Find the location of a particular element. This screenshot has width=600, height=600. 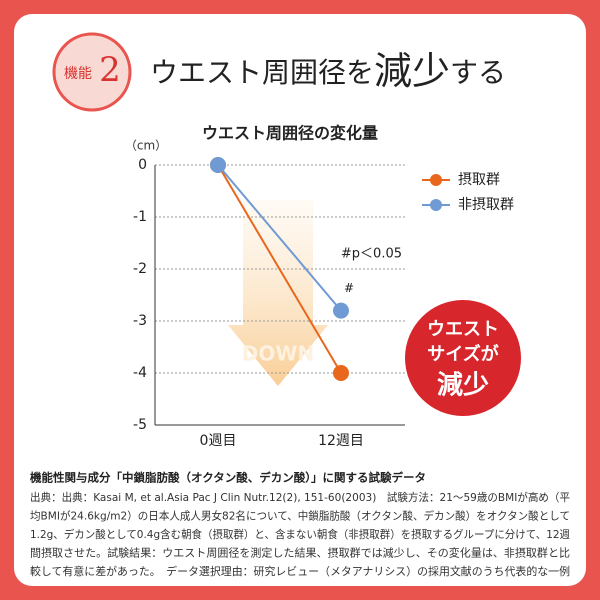

x-tick-label: 0週目 is located at coordinates (218, 441).